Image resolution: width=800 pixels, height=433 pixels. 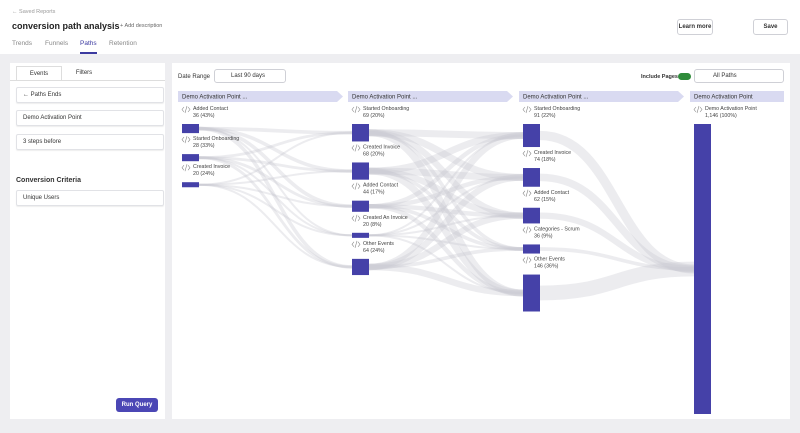 What do you see at coordinates (57, 43) in the screenshot?
I see `tab: Funnels` at bounding box center [57, 43].